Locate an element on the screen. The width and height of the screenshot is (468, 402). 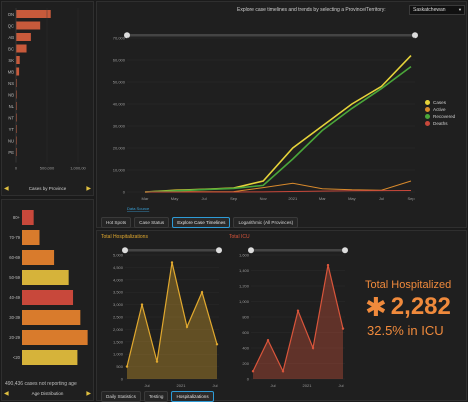
icu-area is located at coordinates (298, 322).